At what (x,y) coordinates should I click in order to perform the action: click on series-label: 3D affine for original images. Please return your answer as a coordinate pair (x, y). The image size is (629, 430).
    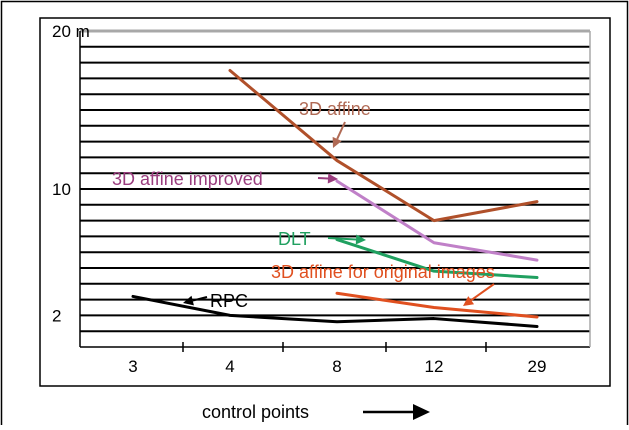
    Looking at the image, I should click on (383, 272).